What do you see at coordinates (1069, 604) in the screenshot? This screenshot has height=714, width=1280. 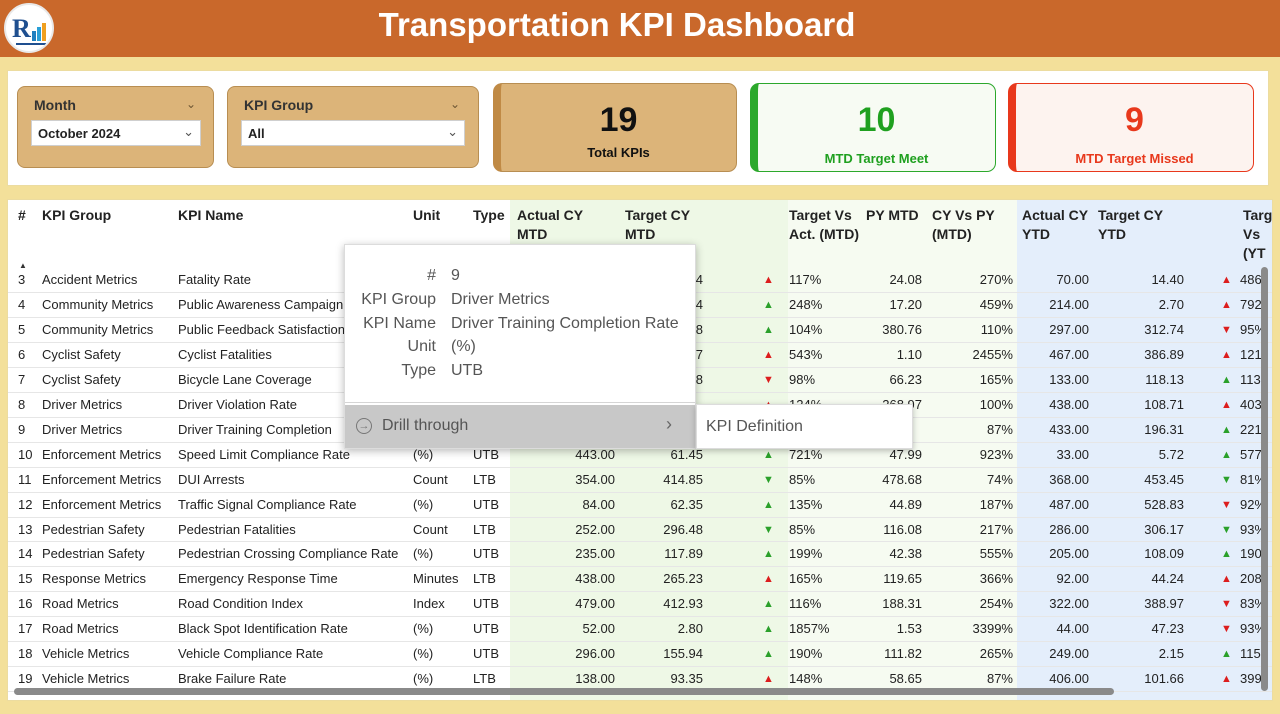 I see `cell-actual-cy-ytd: 322.00` at bounding box center [1069, 604].